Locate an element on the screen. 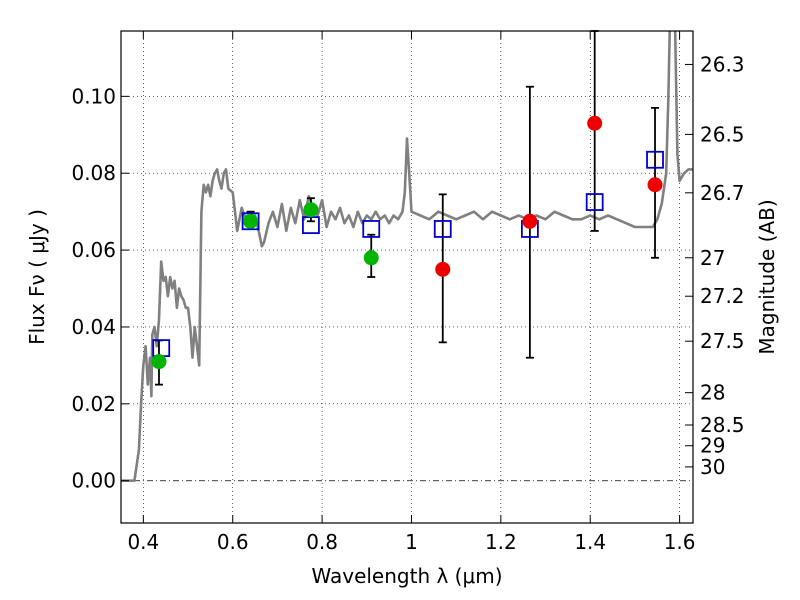 This screenshot has width=800, height=600. x-tick-label: 1 is located at coordinates (411, 542).